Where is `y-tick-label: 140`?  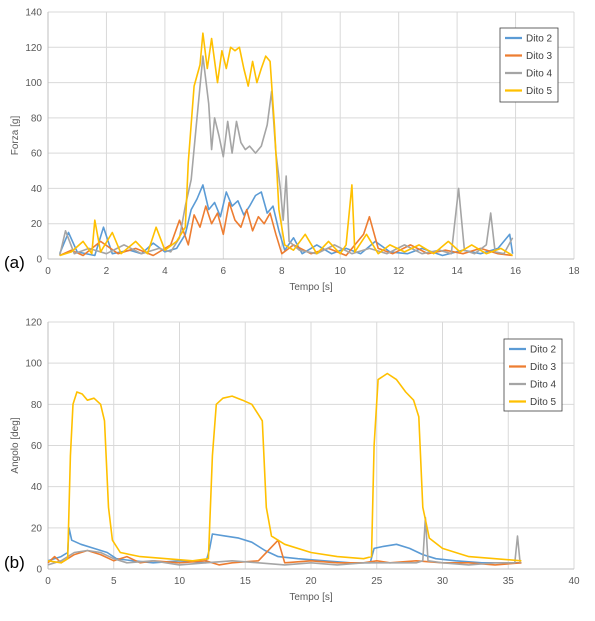 y-tick-label: 140 is located at coordinates (33, 13).